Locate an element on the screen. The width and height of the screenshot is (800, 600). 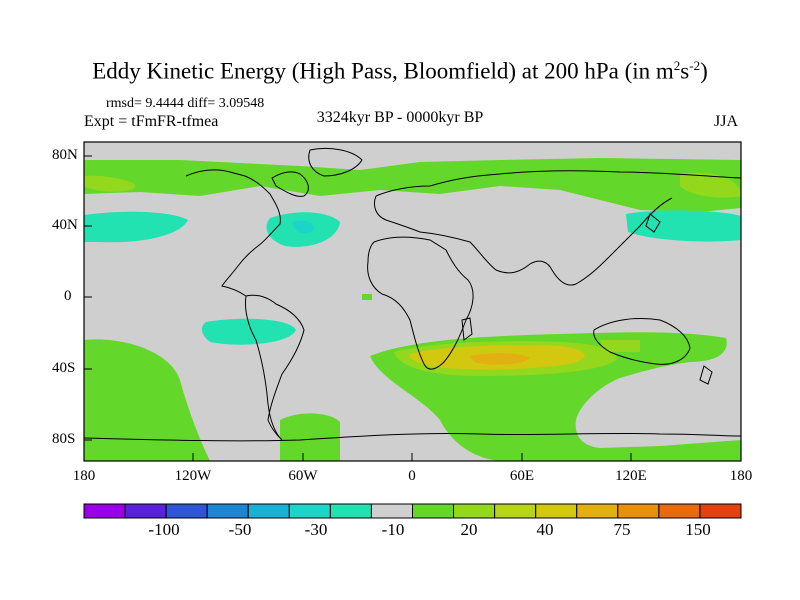
region-atlantic-speck is located at coordinates (367, 297).